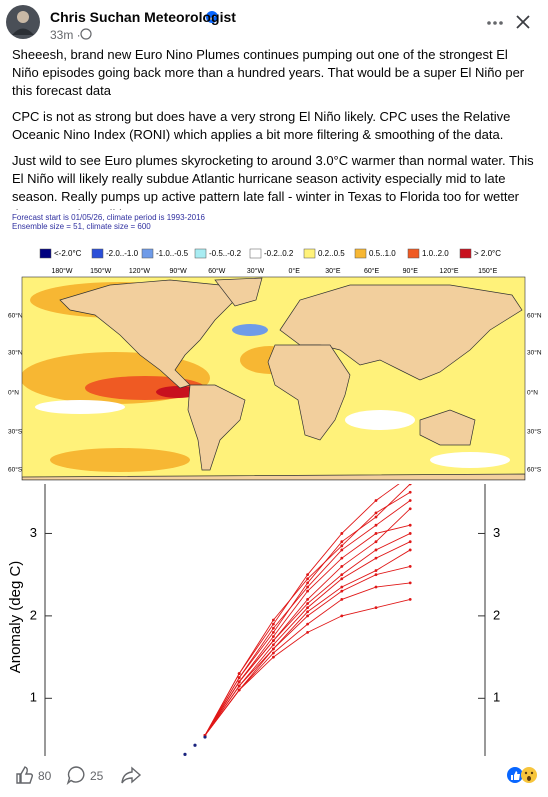  I want to click on longitude-label: 30°E, so click(333, 271).